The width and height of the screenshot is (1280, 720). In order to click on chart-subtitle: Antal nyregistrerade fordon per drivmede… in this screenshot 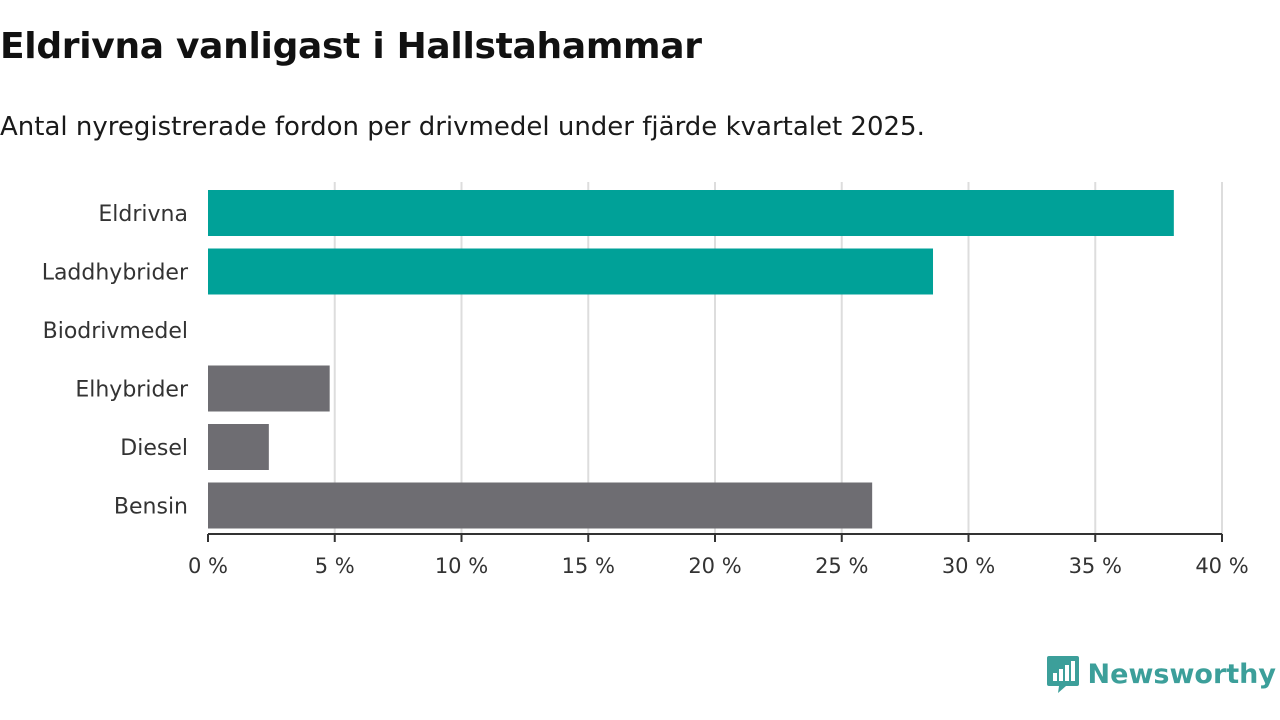, I will do `click(462, 127)`.